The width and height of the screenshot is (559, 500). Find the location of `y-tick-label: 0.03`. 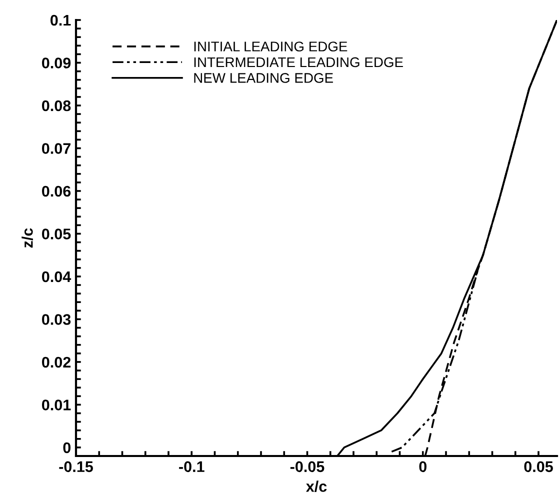

y-tick-label: 0.03 is located at coordinates (56, 319).